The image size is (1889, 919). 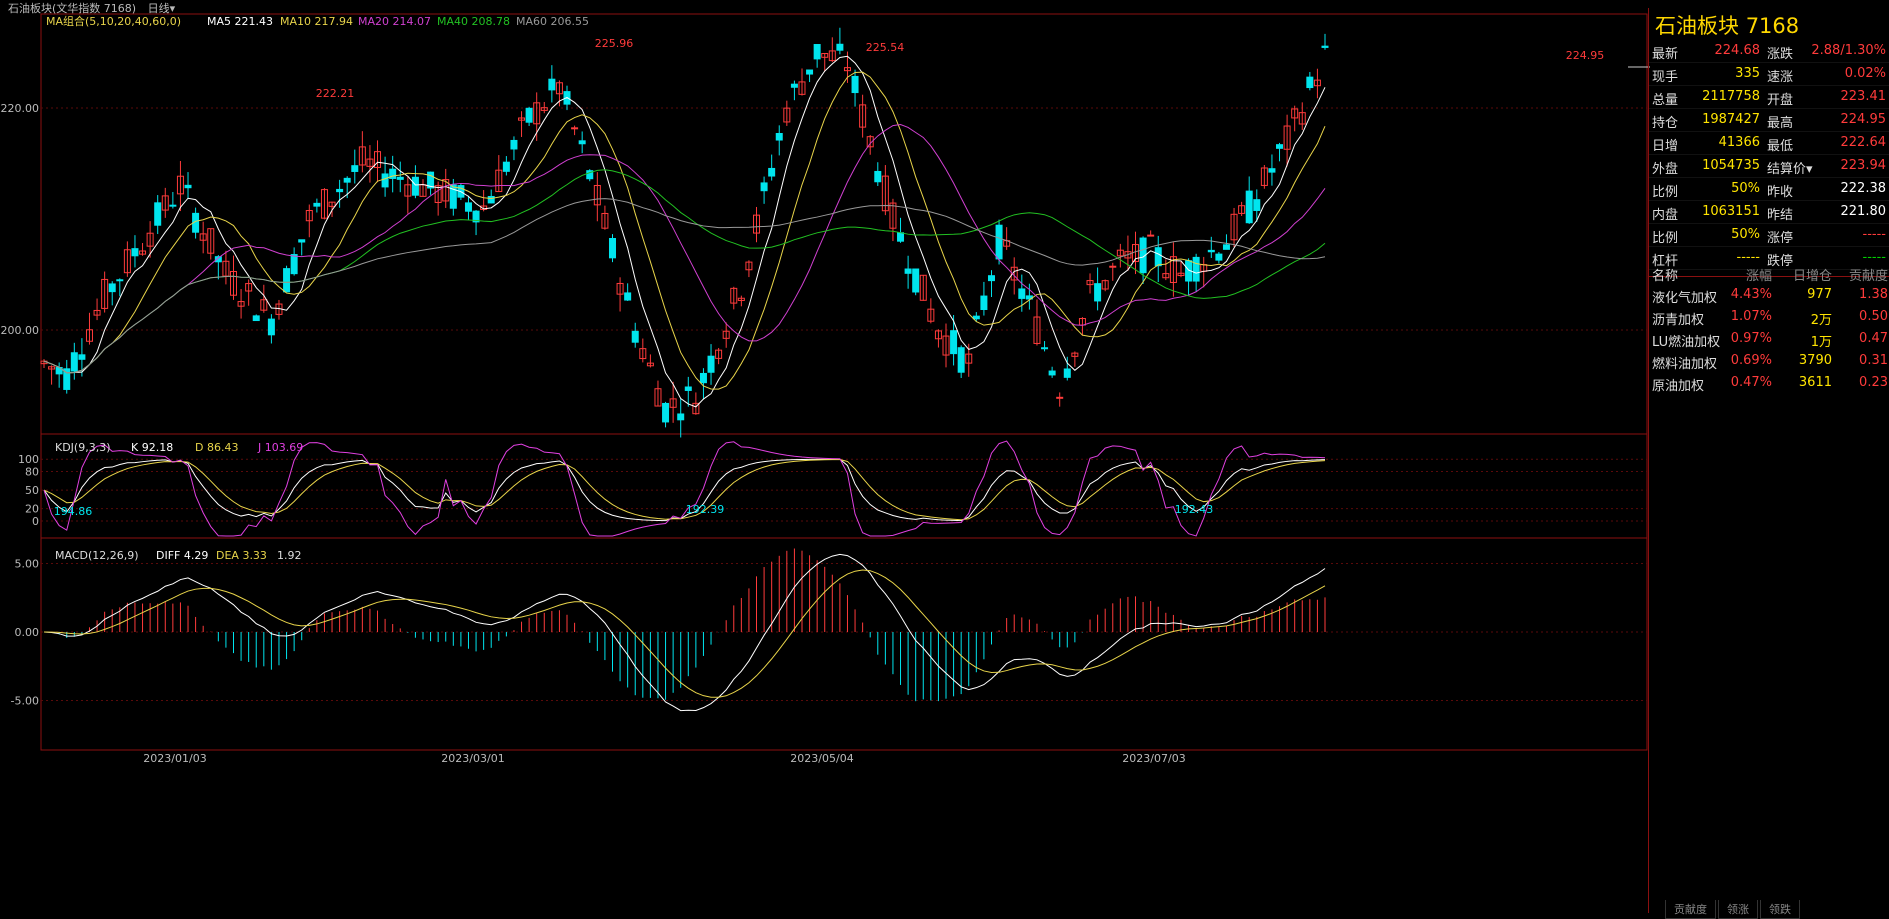 I want to click on quote-label: 日增, so click(x=1665, y=146).